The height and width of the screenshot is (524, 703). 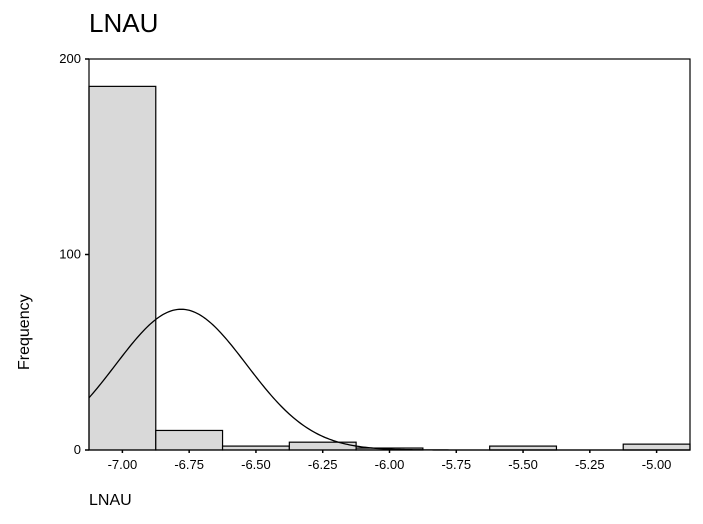 What do you see at coordinates (77, 449) in the screenshot?
I see `y-tick-label: 0` at bounding box center [77, 449].